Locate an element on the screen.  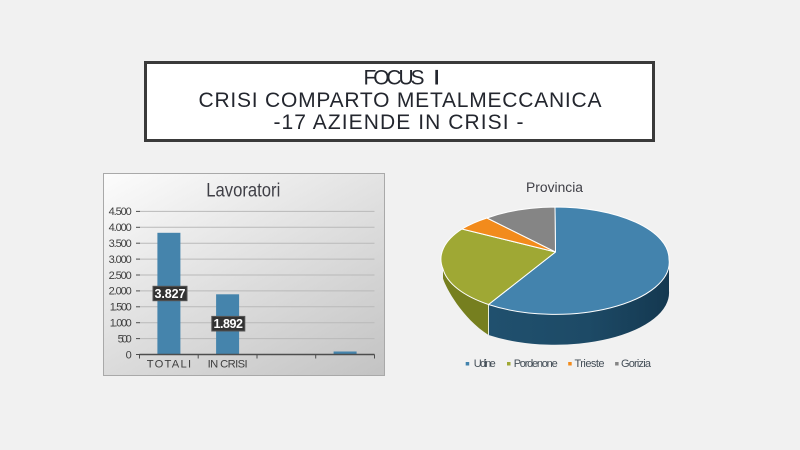
svg-text: FOCUS is located at coordinates (394, 77).